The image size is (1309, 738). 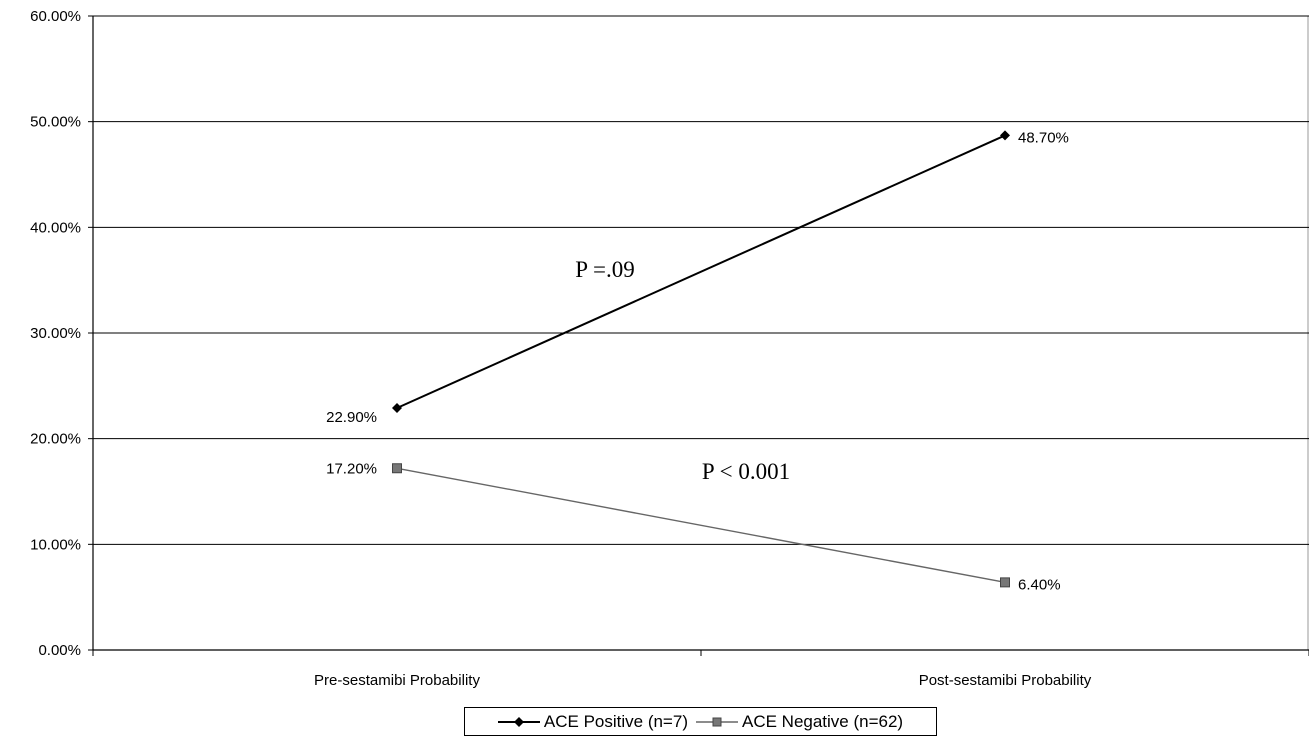 What do you see at coordinates (59, 650) in the screenshot?
I see `y-tick-label: 0.00%` at bounding box center [59, 650].